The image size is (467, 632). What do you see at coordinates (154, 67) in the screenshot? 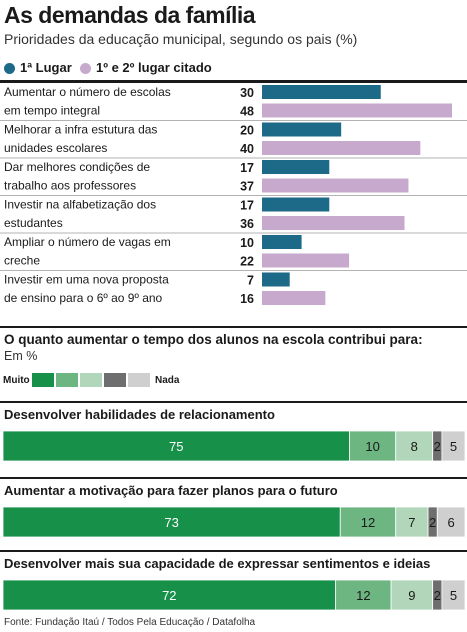
I see `legend-cited: 1º e 2º lugar citado` at bounding box center [154, 67].